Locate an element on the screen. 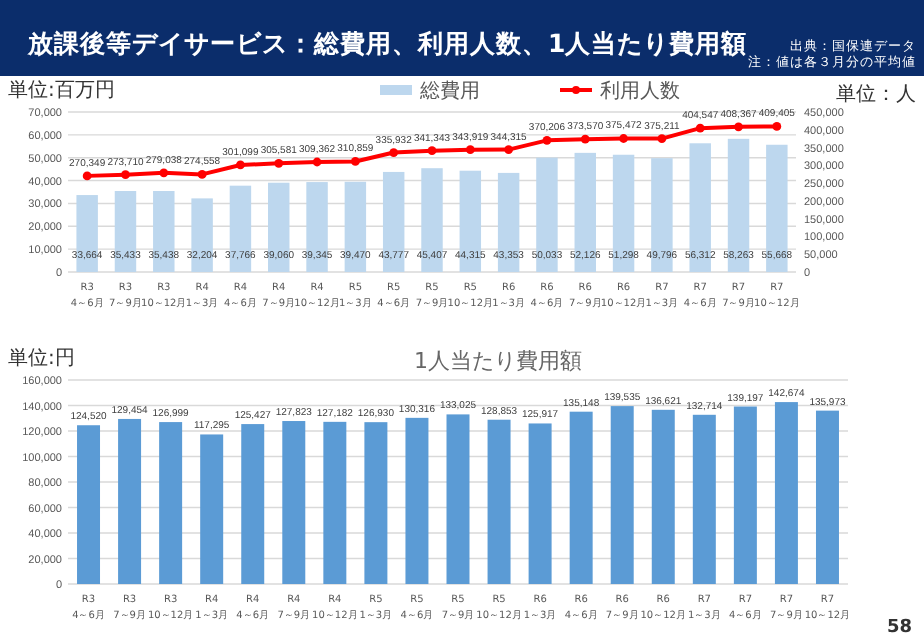 The height and width of the screenshot is (640, 924). legend-label: 利用人数 is located at coordinates (640, 91).